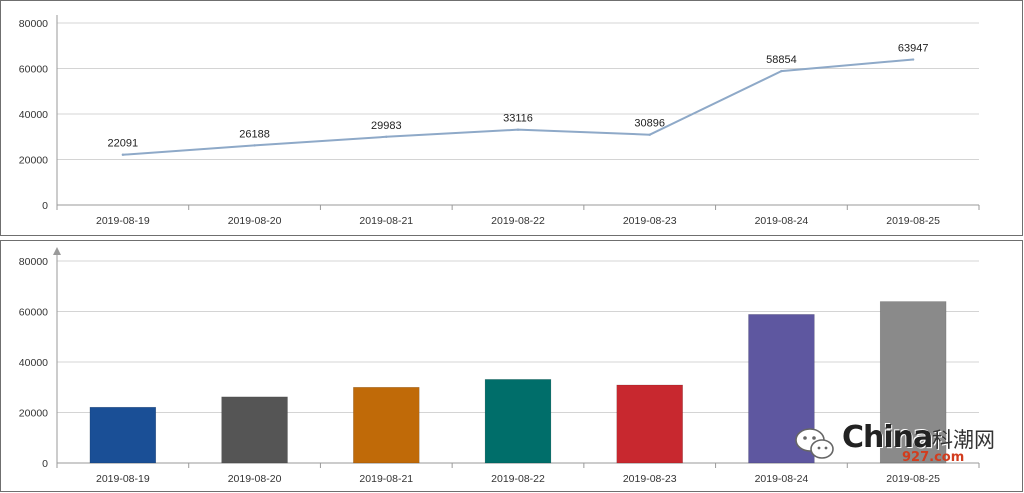  What do you see at coordinates (57, 251) in the screenshot?
I see `y-axis-arrow` at bounding box center [57, 251].